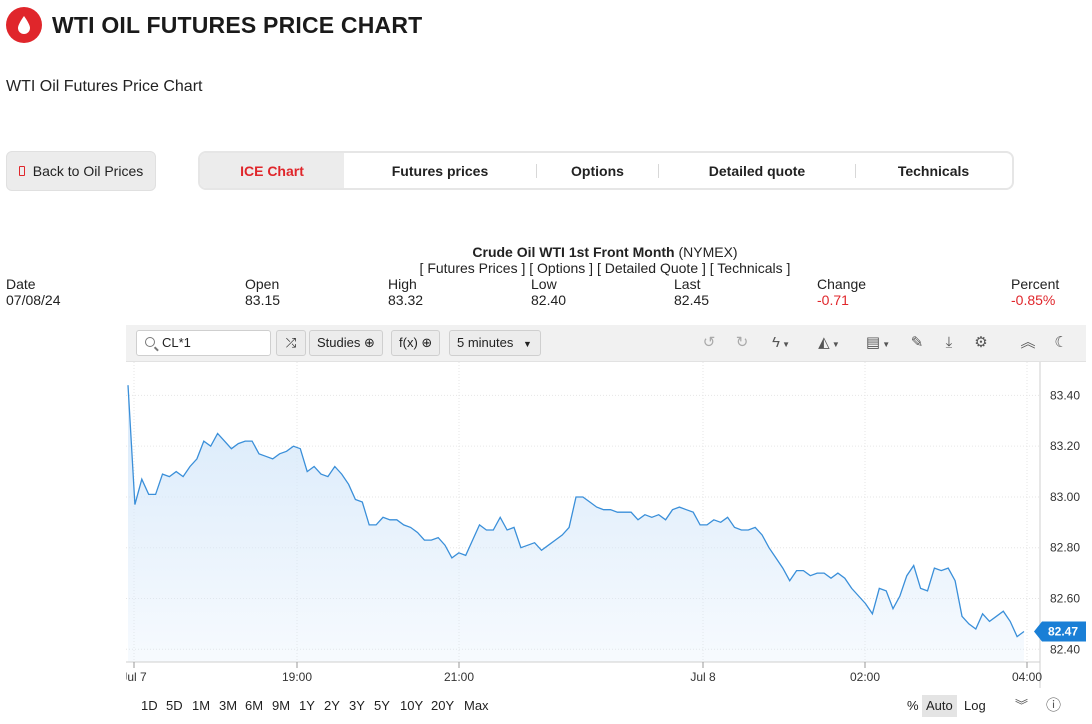 The width and height of the screenshot is (1092, 724). Describe the element at coordinates (687, 284) in the screenshot. I see `stat-label: Last` at that location.